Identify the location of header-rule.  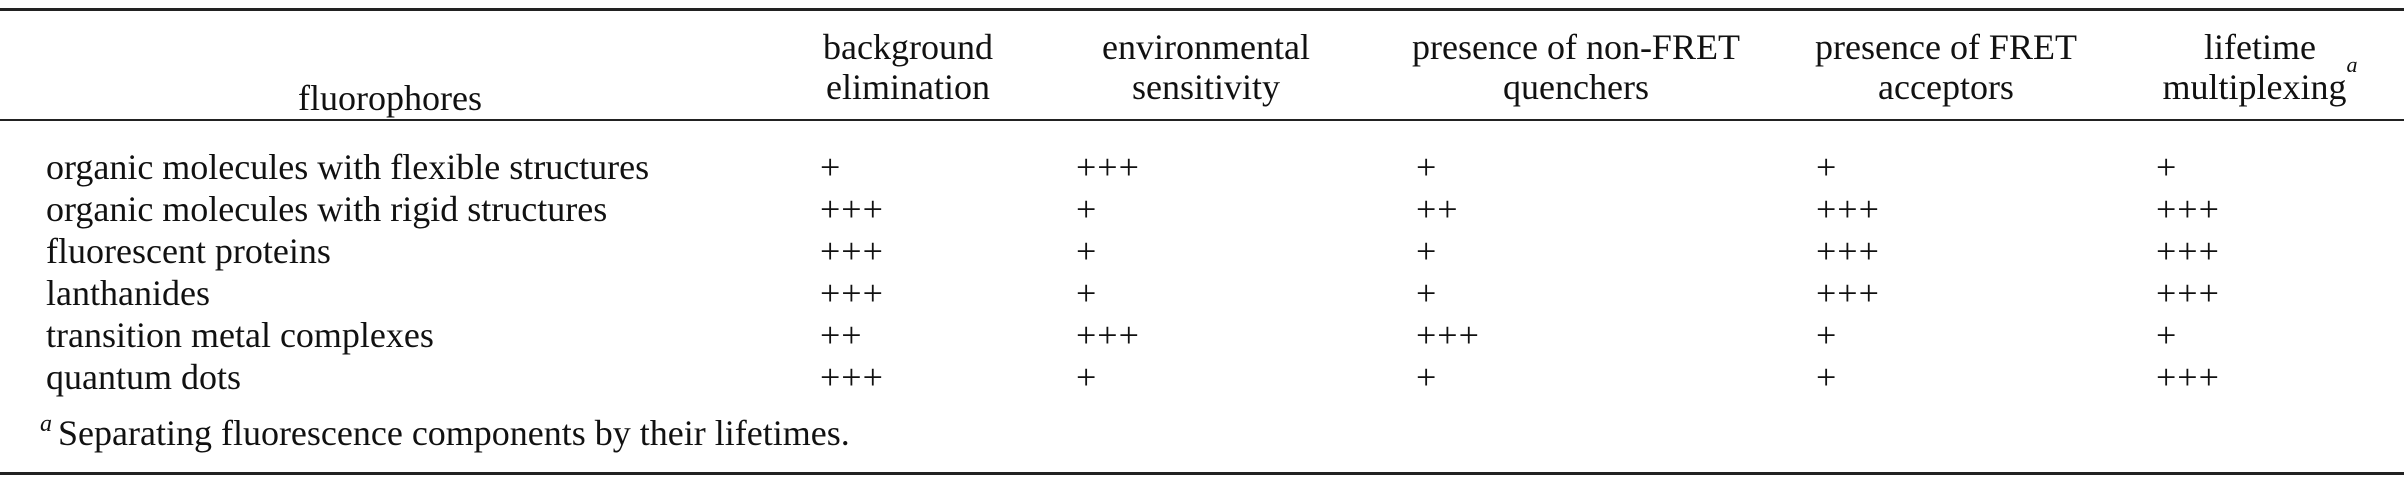
(1202, 120).